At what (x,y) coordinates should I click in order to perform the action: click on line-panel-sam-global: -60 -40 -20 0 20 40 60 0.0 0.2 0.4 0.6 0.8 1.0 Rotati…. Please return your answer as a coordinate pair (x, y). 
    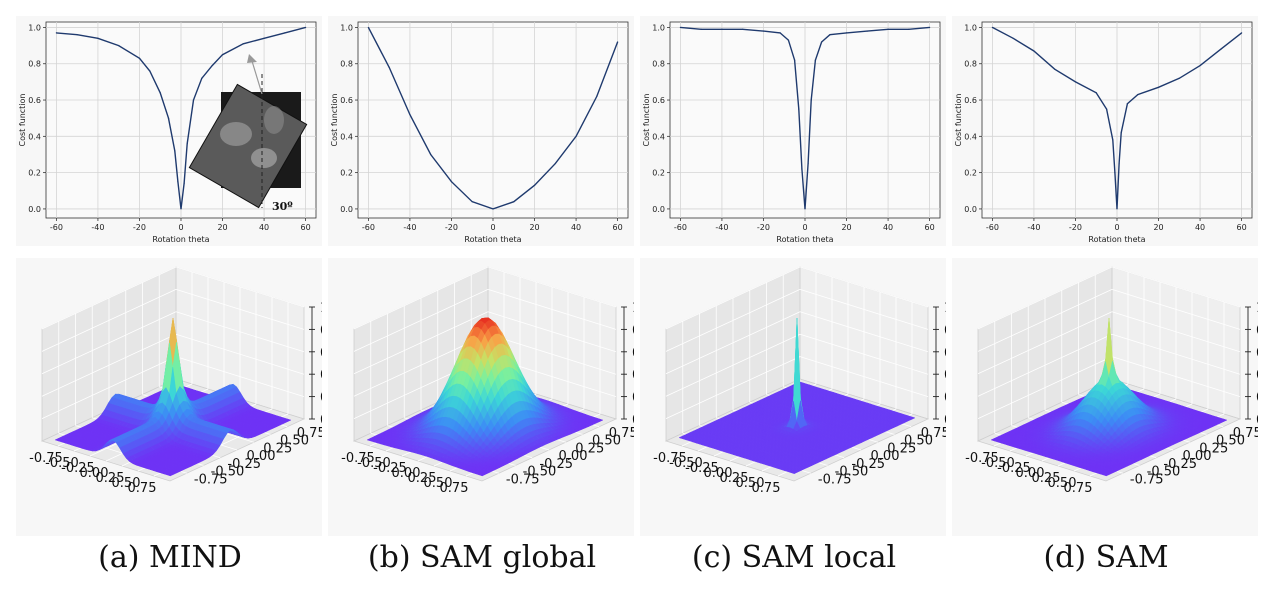
    Looking at the image, I should click on (481, 131).